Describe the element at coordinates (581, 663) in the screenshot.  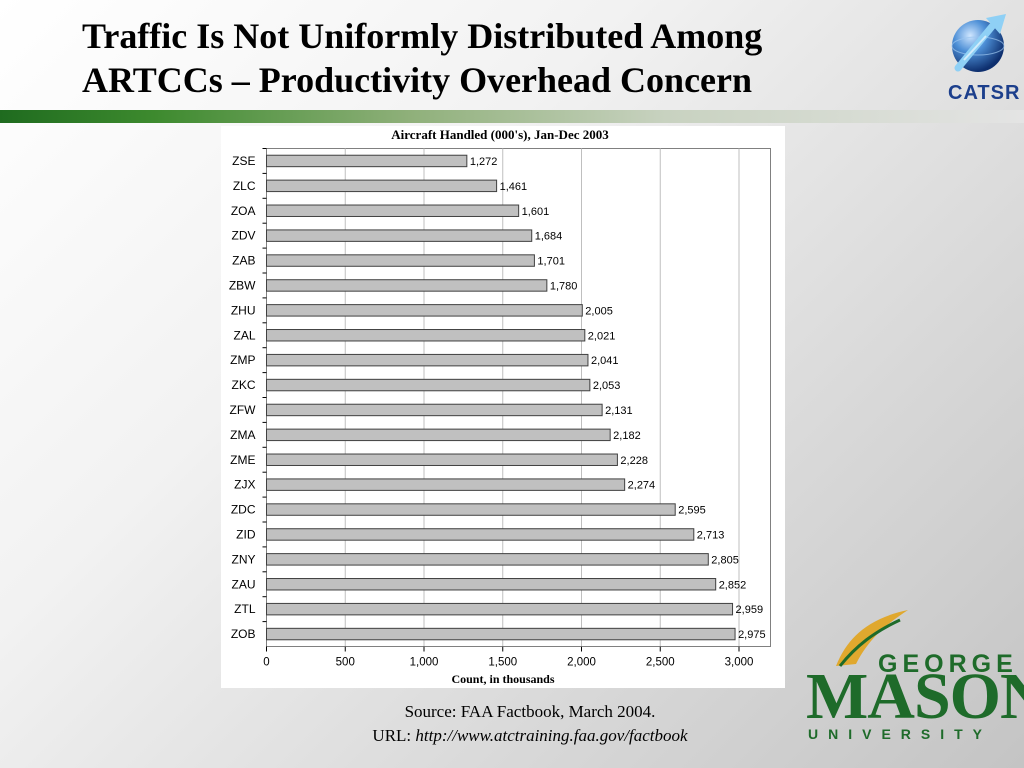
I see `x-tick-label: 2,000` at that location.